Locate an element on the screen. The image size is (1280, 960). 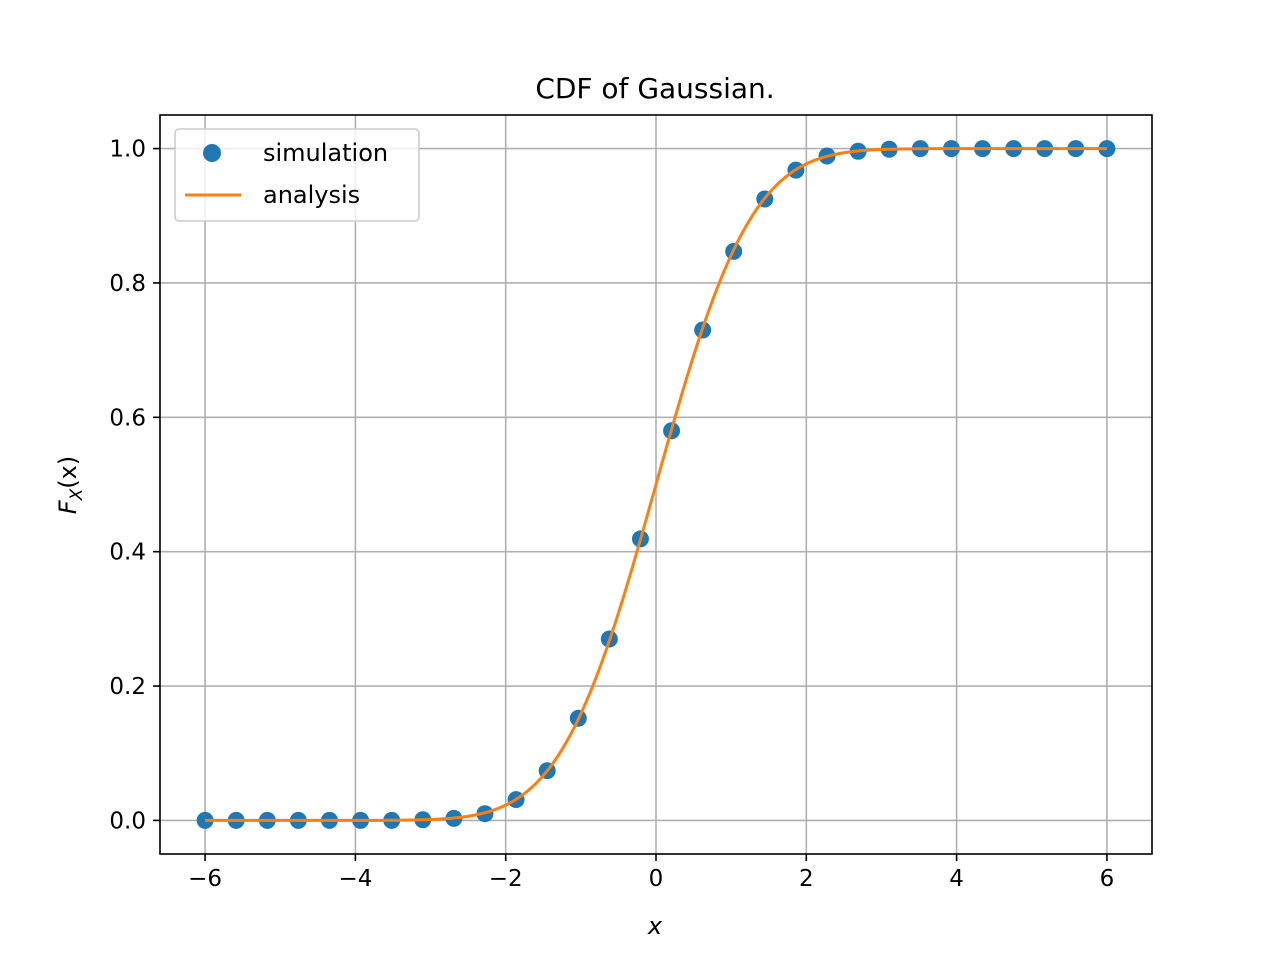
y-axis-label-sub: X is located at coordinates (77, 494).